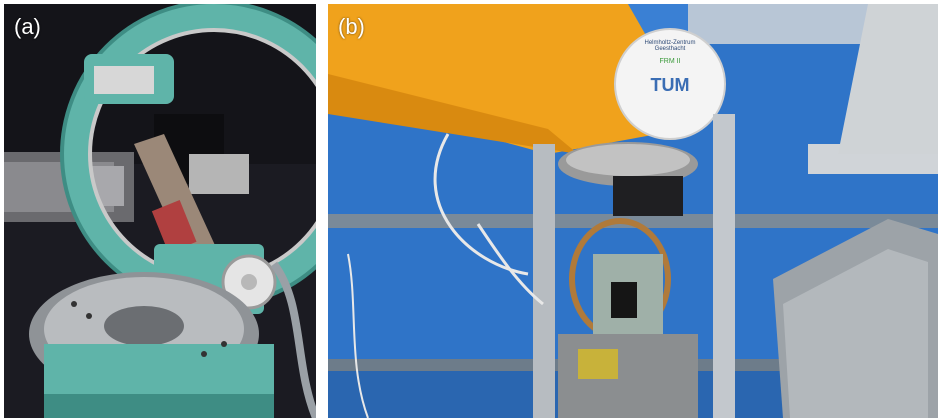  I want to click on logo-line-2: Geesthacht, so click(670, 49).